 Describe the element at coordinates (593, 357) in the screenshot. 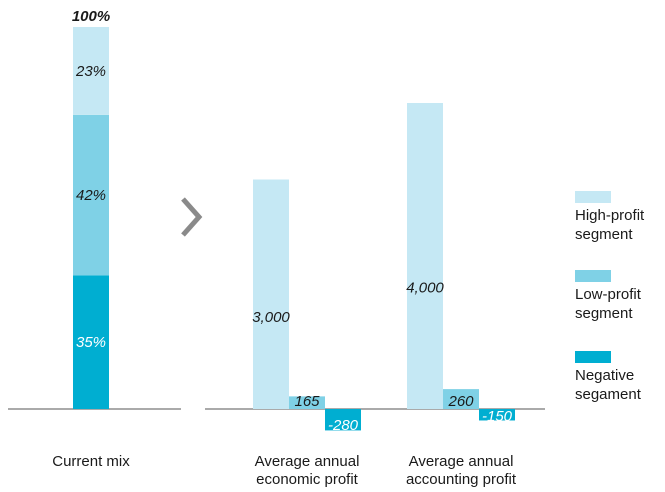

I see `legend-swatch-negative` at that location.